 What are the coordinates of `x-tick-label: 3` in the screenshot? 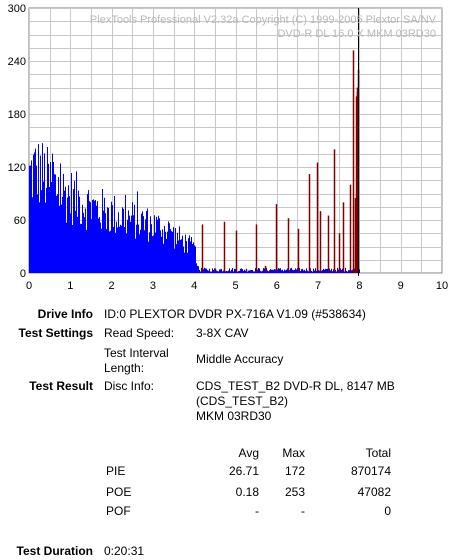 It's located at (153, 286).